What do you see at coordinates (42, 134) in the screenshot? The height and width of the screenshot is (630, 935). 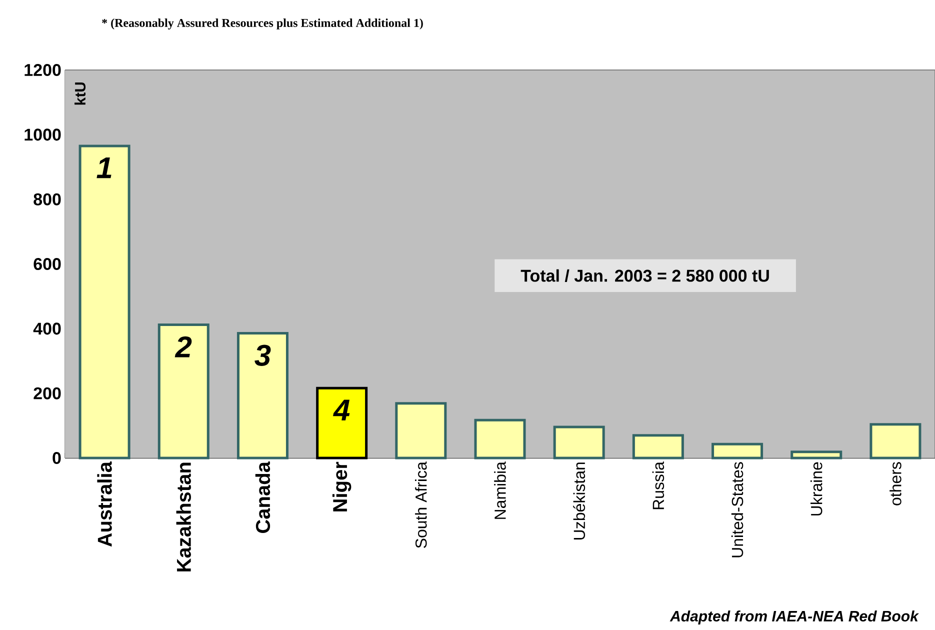 I see `y-tick-label: 1000` at bounding box center [42, 134].